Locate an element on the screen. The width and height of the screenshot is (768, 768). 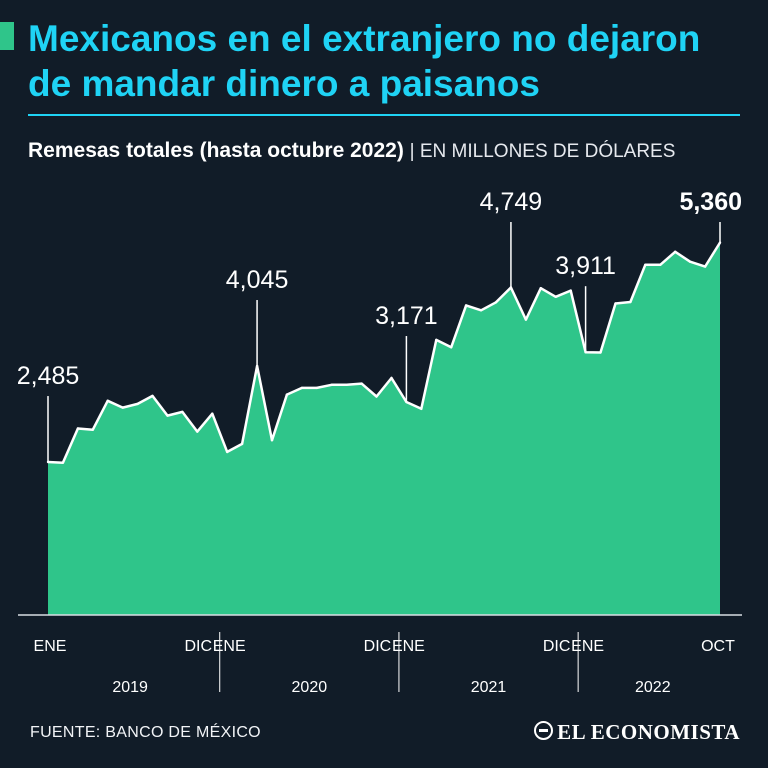
brand-logo: EL ECONOMISTA is located at coordinates (637, 732).